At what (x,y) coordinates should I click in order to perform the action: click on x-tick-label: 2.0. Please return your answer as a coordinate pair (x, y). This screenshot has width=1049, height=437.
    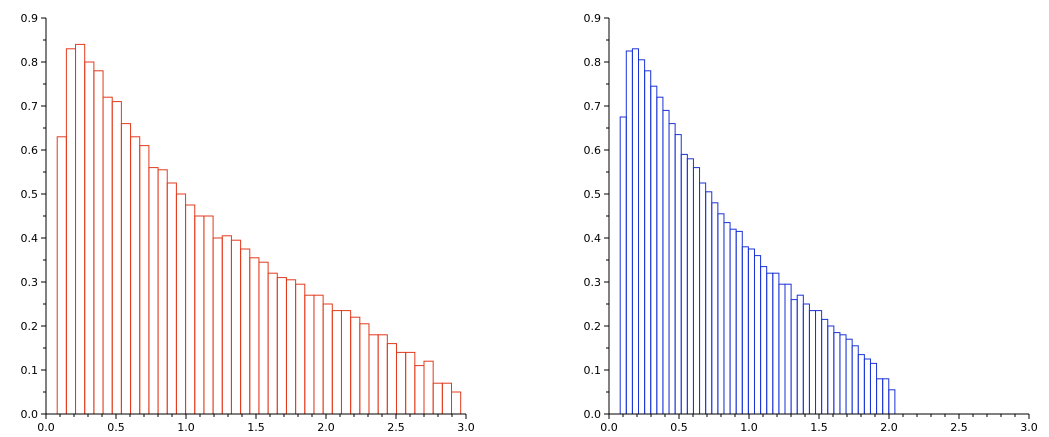
    Looking at the image, I should click on (326, 427).